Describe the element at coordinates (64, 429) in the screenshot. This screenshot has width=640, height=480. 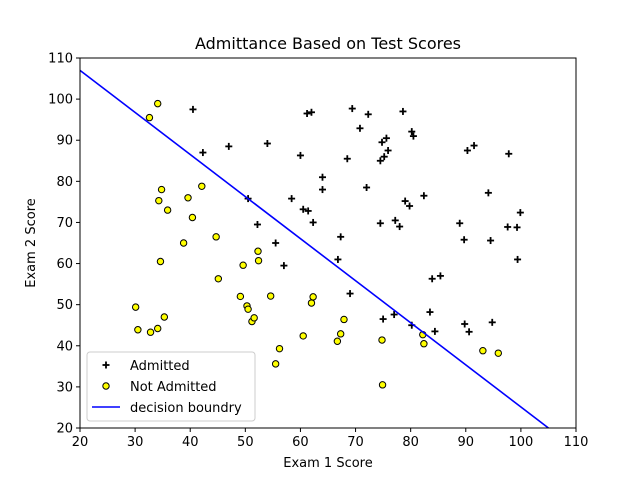
I see `y-tick-label: 20` at that location.